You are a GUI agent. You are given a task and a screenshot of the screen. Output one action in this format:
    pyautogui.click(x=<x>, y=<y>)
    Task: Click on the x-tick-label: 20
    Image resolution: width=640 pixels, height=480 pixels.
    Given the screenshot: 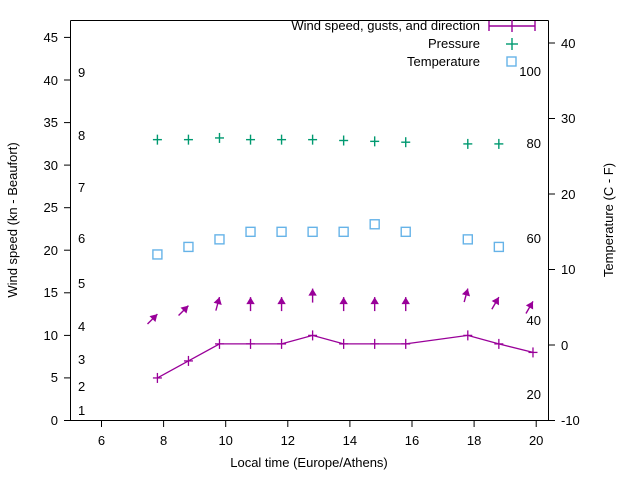 What is the action you would take?
    pyautogui.click(x=536, y=440)
    